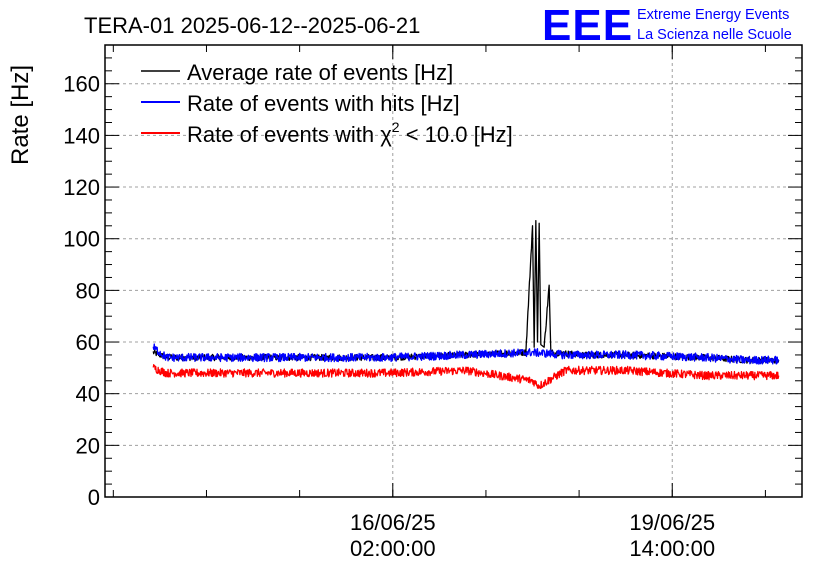 The height and width of the screenshot is (572, 836). Describe the element at coordinates (81, 135) in the screenshot. I see `y-tick-label: 140` at that location.